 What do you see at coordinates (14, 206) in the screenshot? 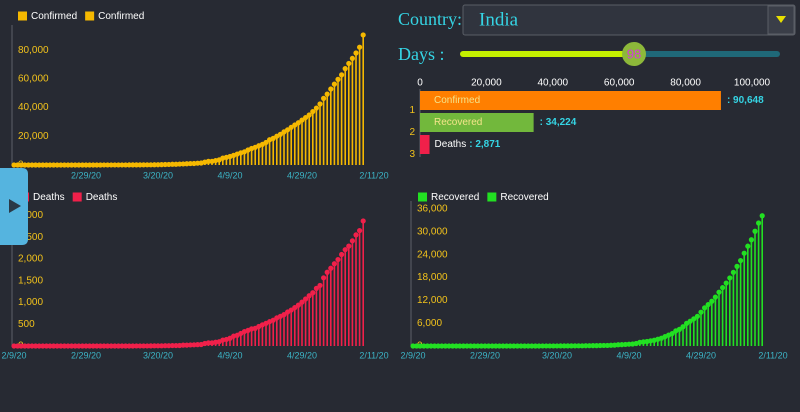
I see `side-toggle` at bounding box center [14, 206].